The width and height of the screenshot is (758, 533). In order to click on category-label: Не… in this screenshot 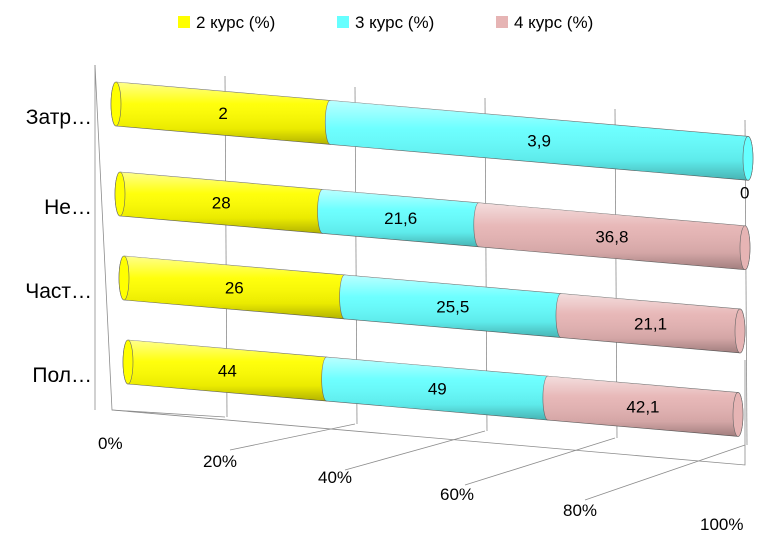, I will do `click(68, 207)`.